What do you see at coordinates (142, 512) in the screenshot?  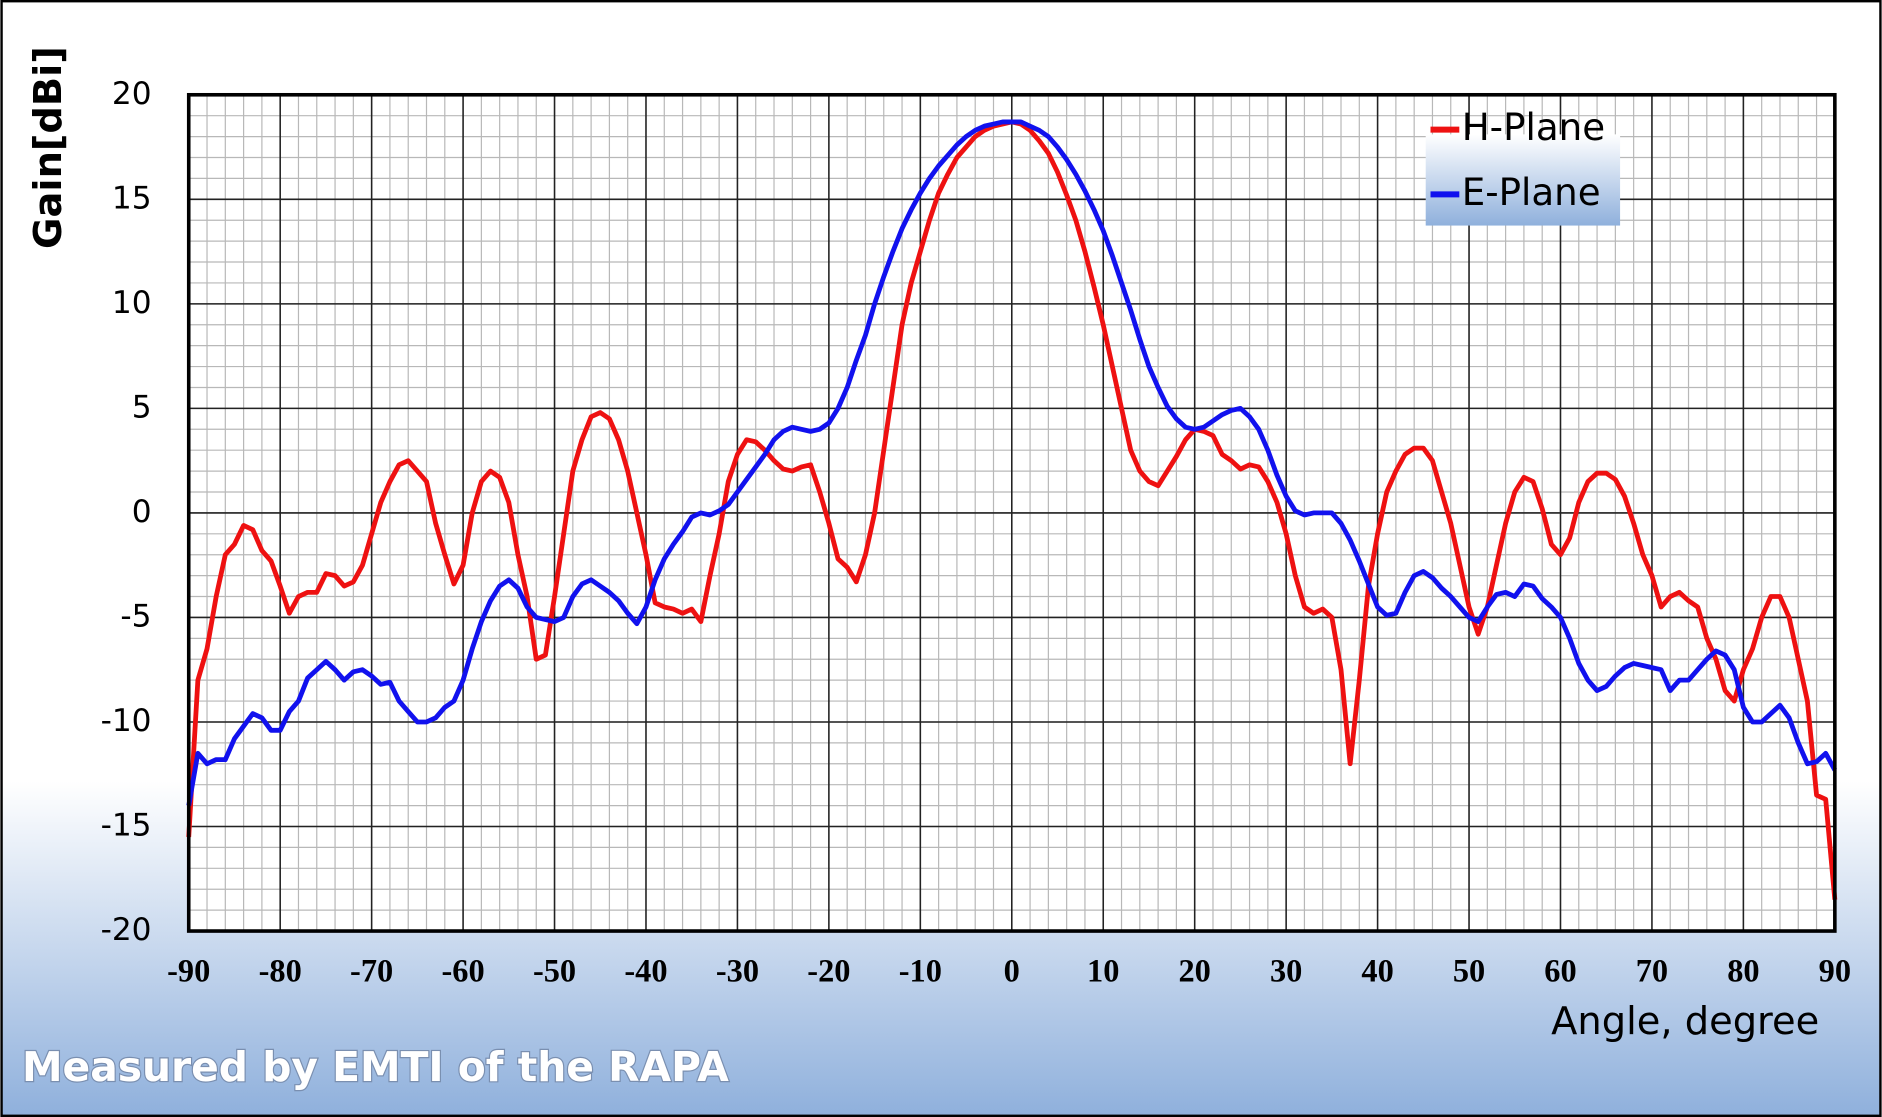 I see `y-tick-label: 0` at bounding box center [142, 512].